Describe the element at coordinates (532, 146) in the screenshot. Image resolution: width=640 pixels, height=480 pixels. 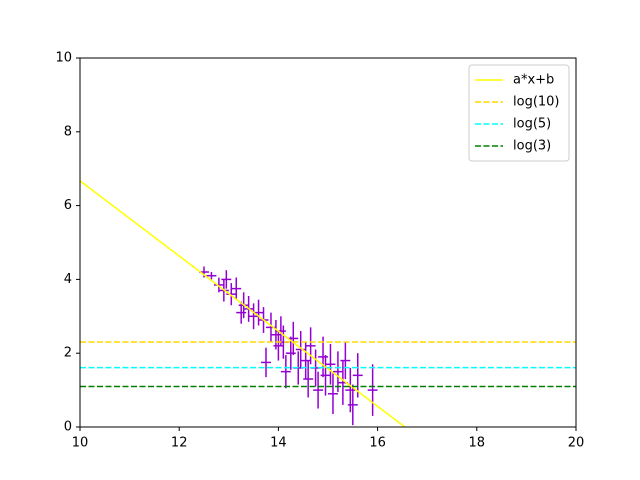
I see `legend-label: log(3)` at that location.